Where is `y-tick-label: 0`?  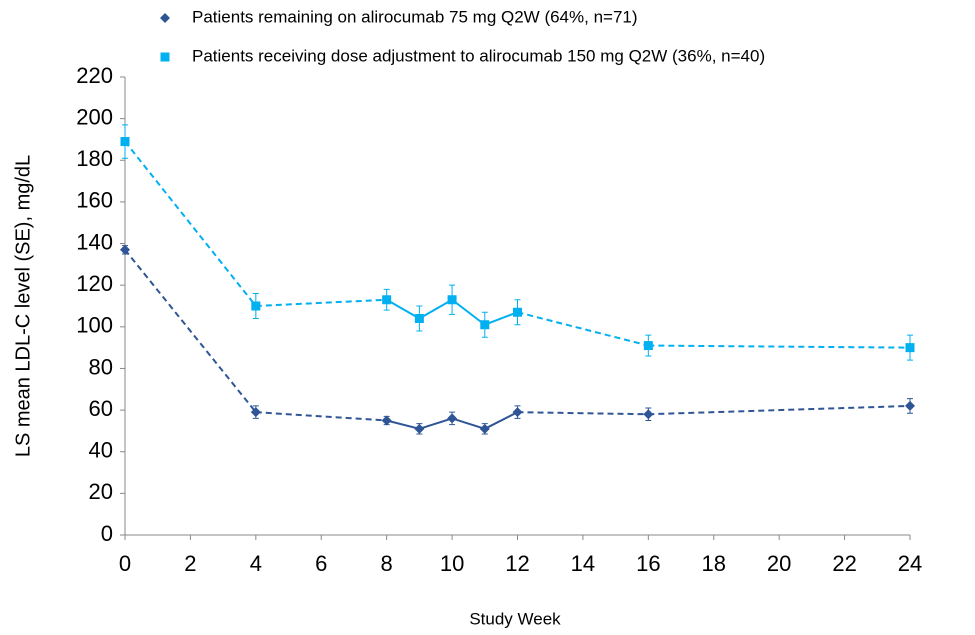 y-tick-label: 0 is located at coordinates (107, 533).